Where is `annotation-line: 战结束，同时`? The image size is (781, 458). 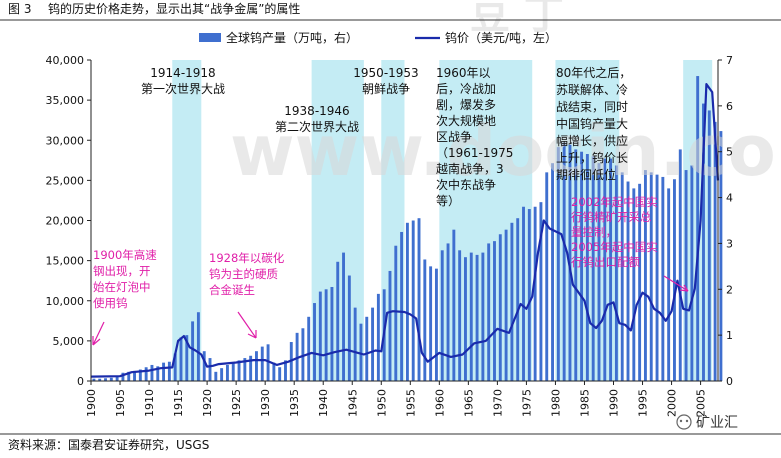
annotation-line: 战结束，同时 is located at coordinates (592, 107).